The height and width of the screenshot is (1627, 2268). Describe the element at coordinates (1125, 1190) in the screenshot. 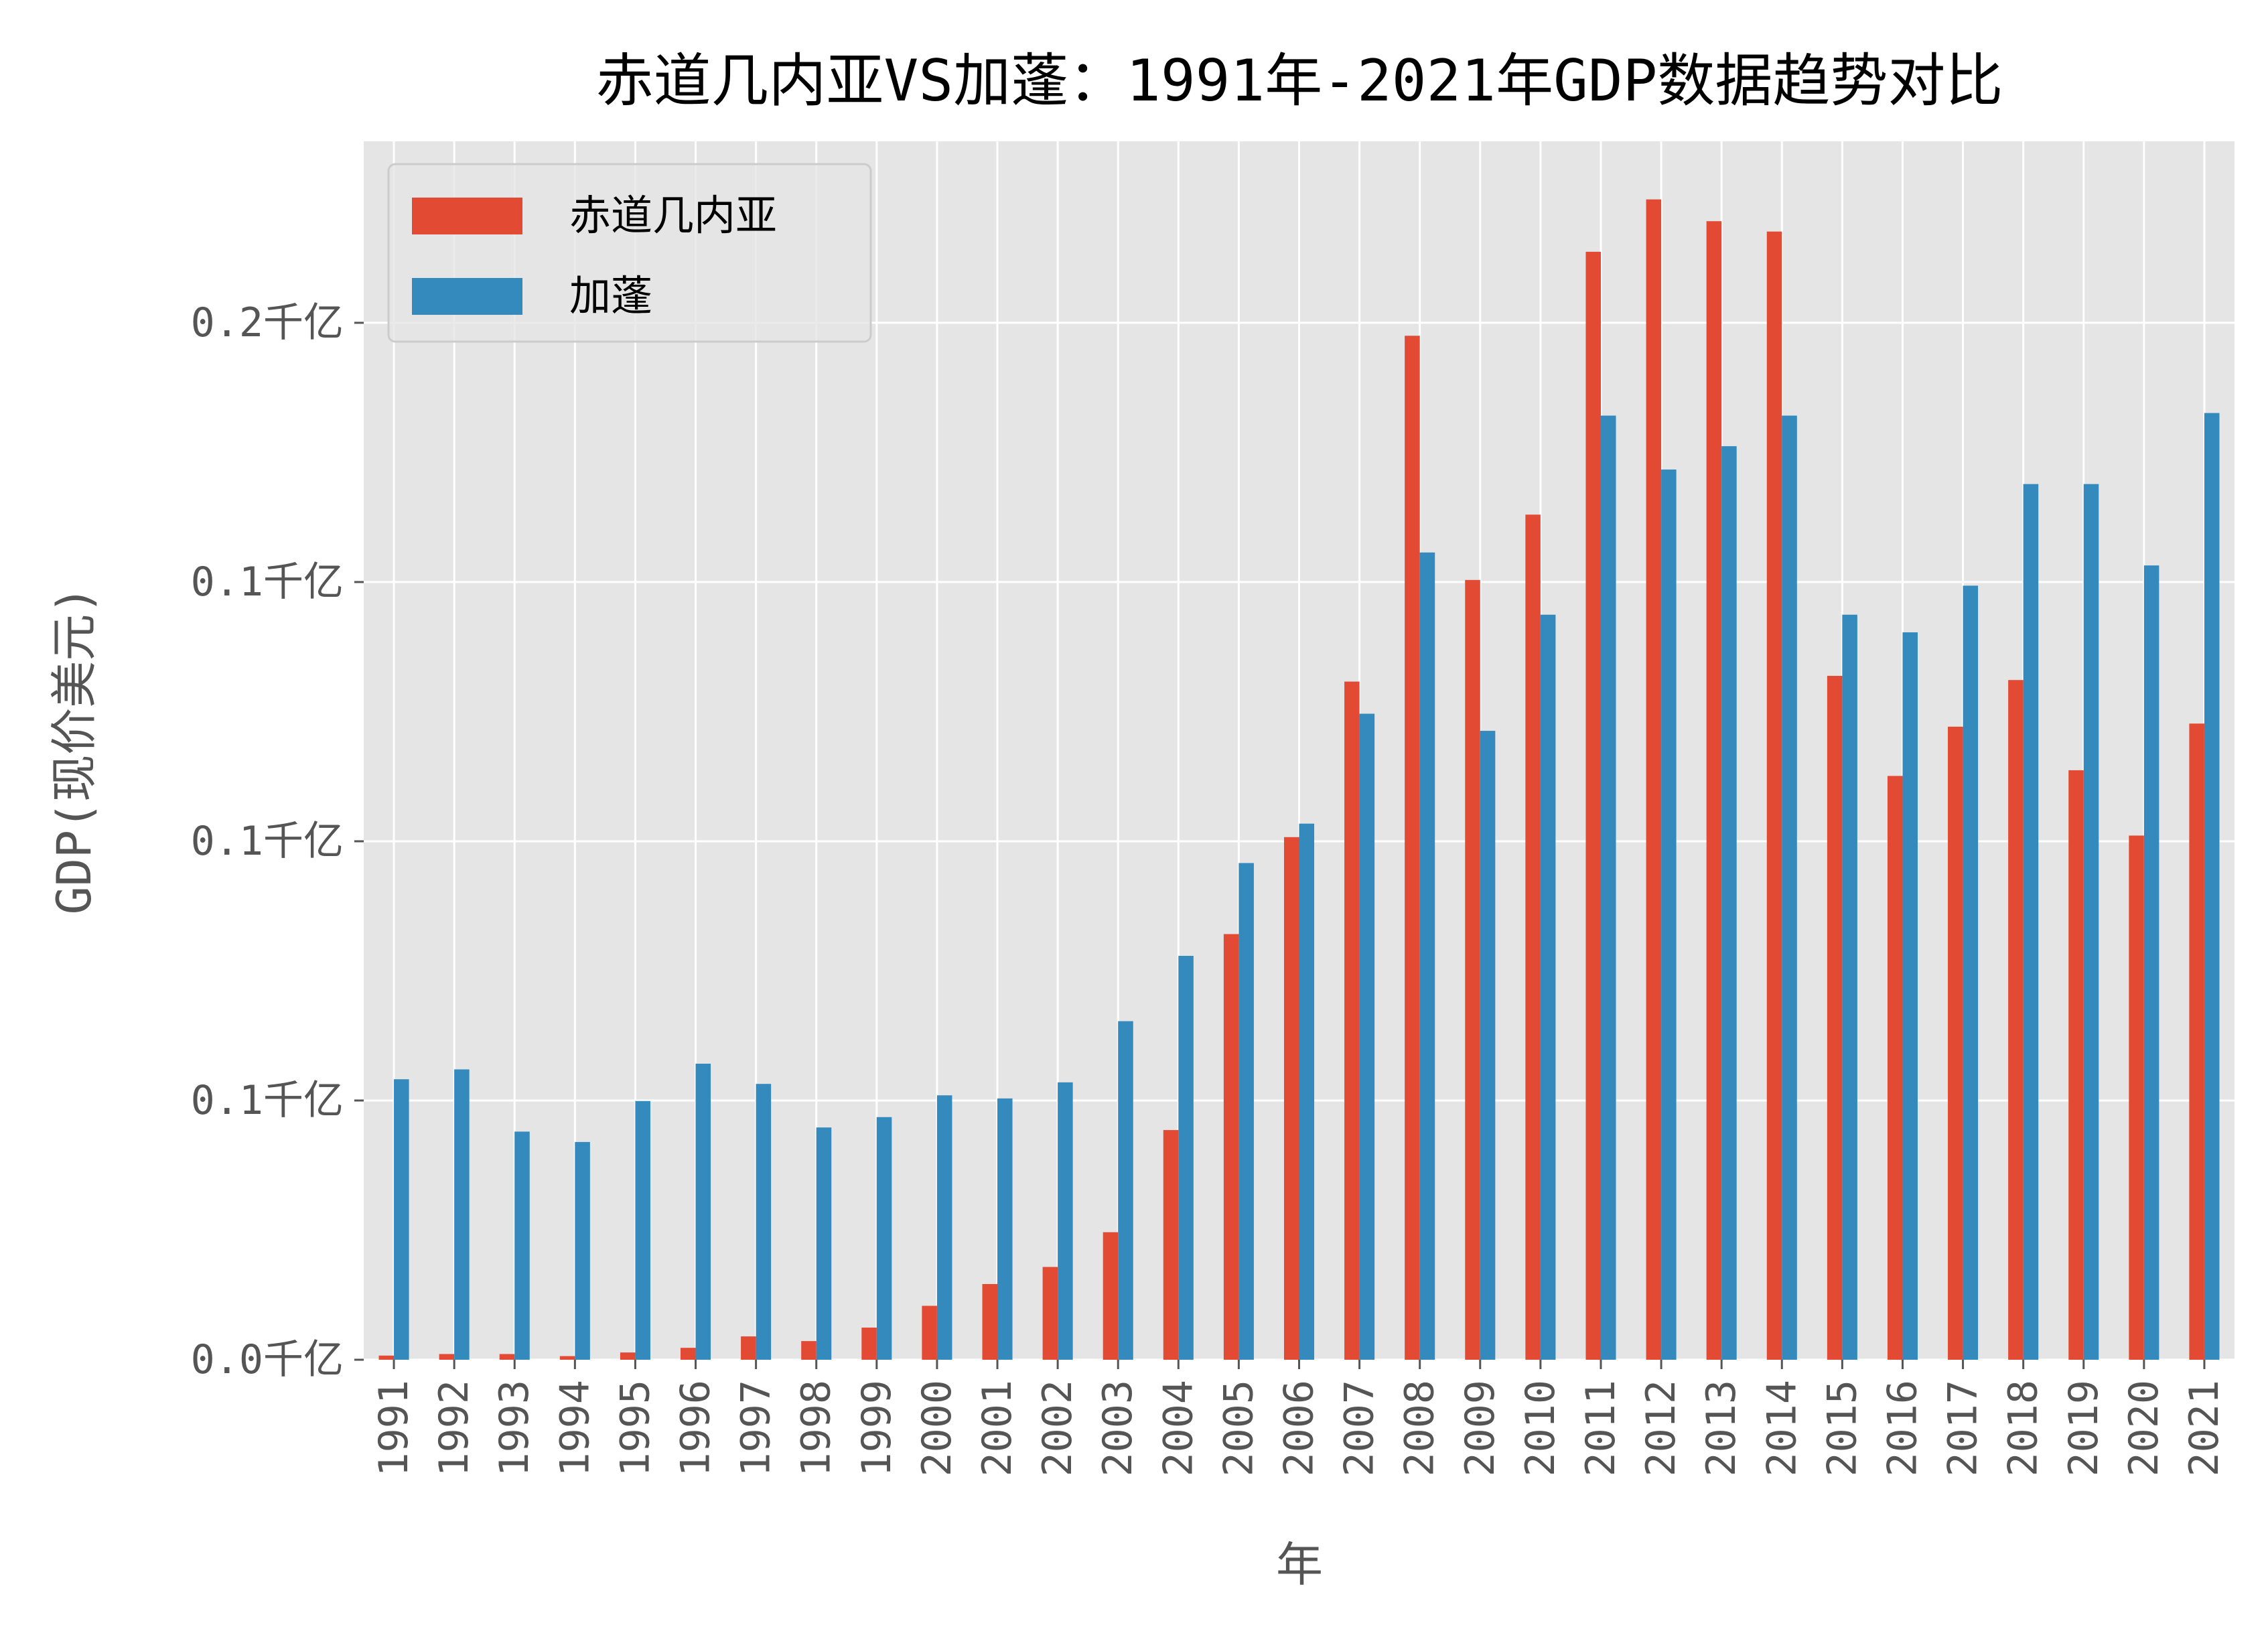

I see `bar-gabon-2003` at that location.